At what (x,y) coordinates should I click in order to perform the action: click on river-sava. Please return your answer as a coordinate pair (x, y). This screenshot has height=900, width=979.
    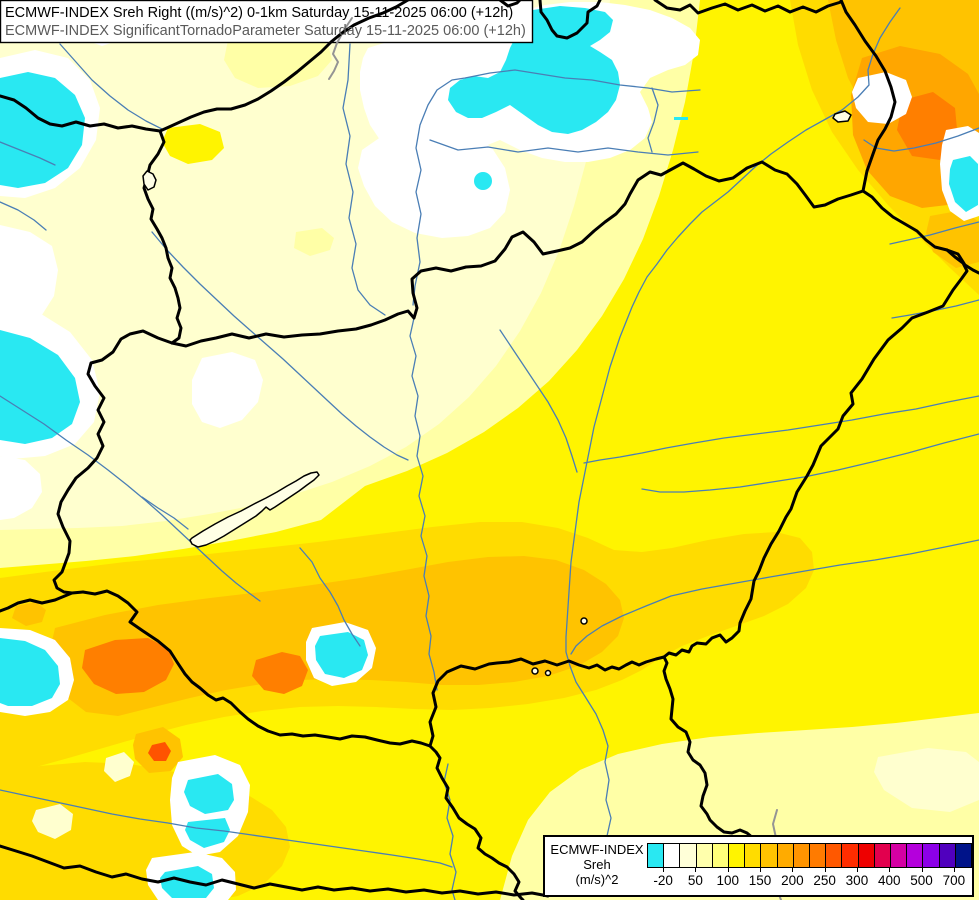
    Looking at the image, I should click on (226, 828).